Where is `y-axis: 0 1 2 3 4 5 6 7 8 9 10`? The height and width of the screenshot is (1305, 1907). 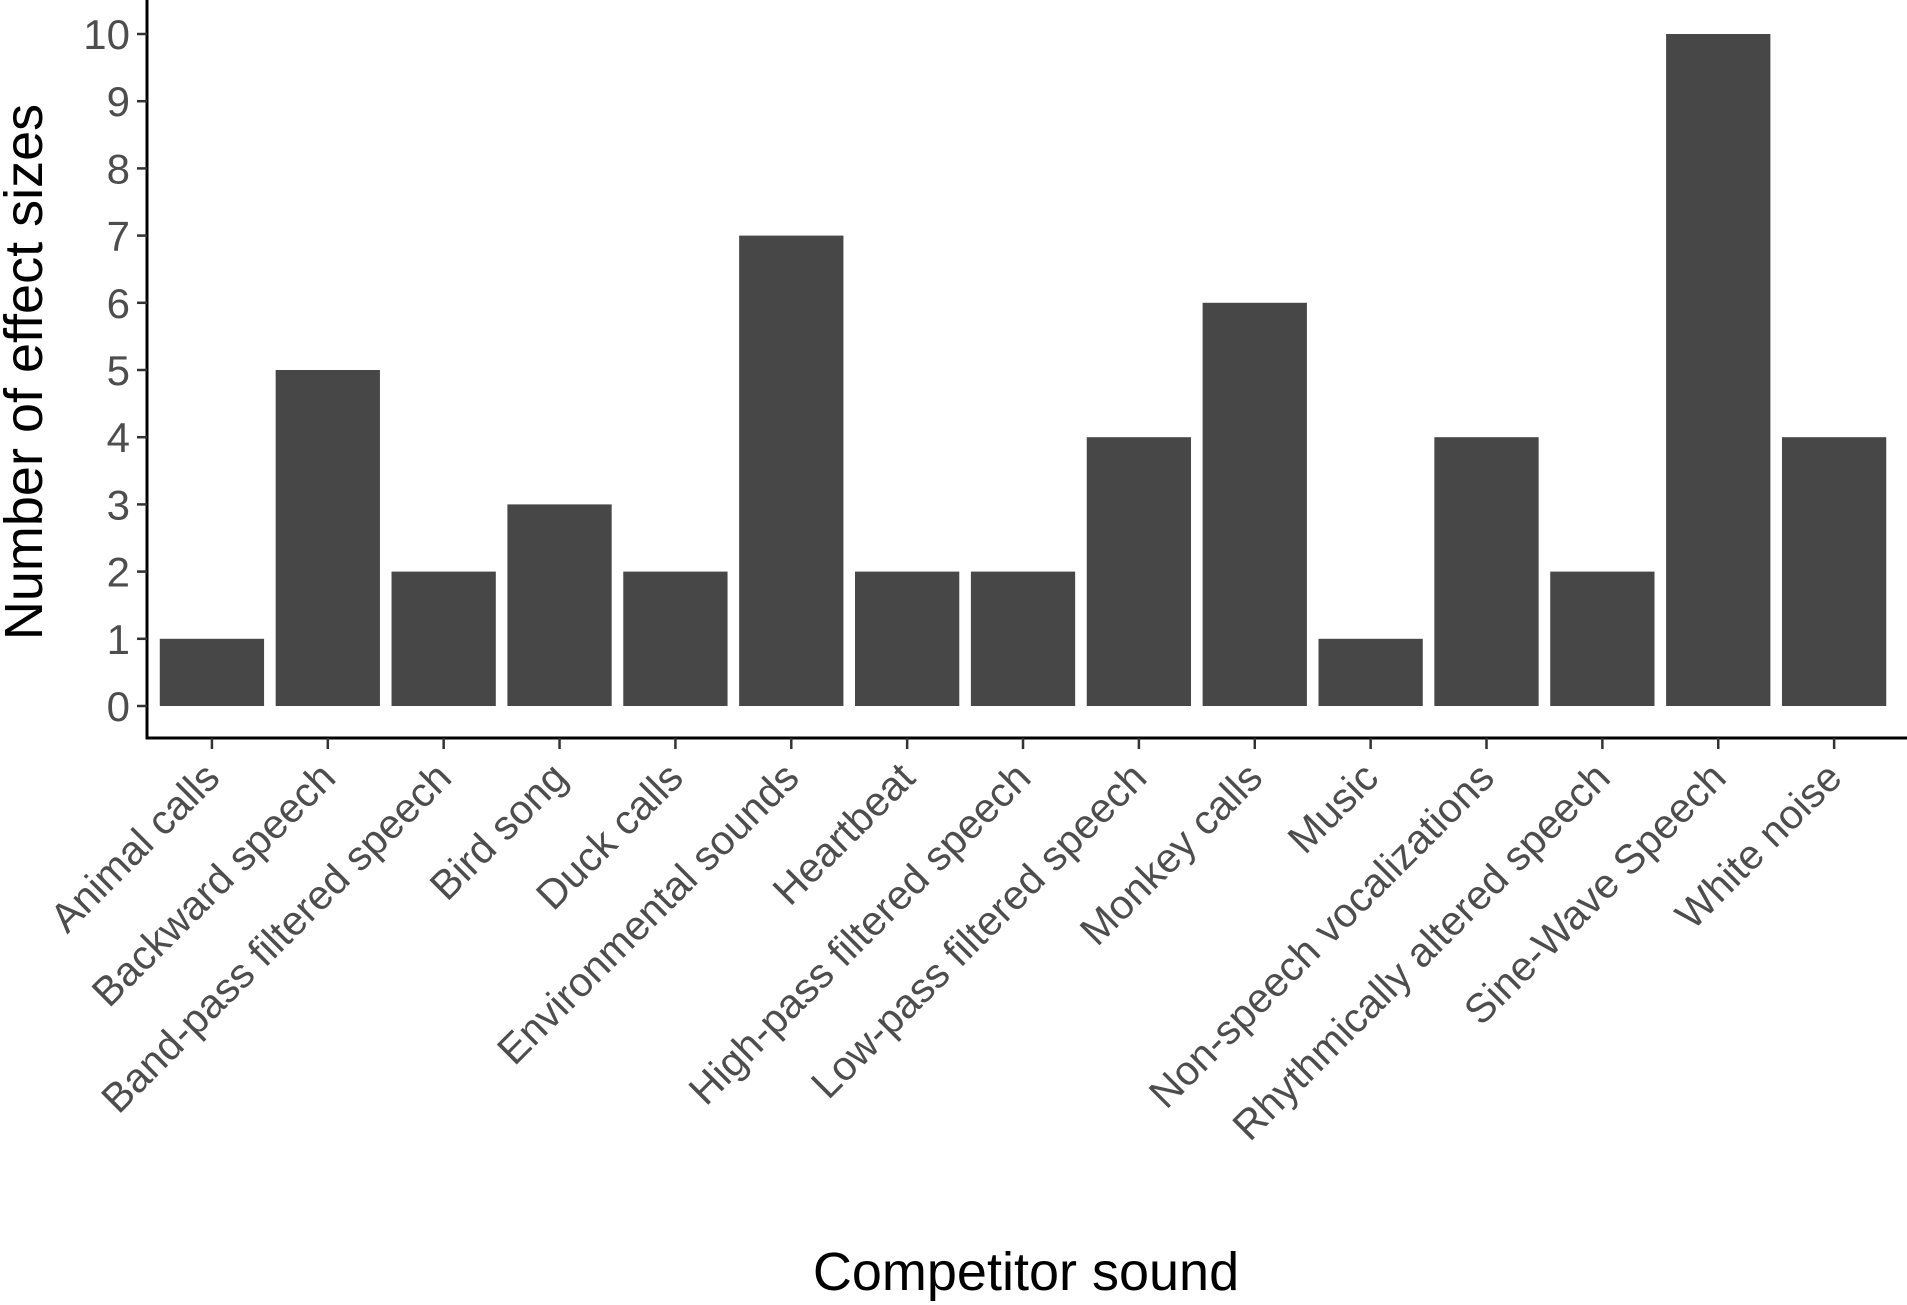
y-axis: 0 1 2 3 4 5 6 7 8 9 10 is located at coordinates (116, 370).